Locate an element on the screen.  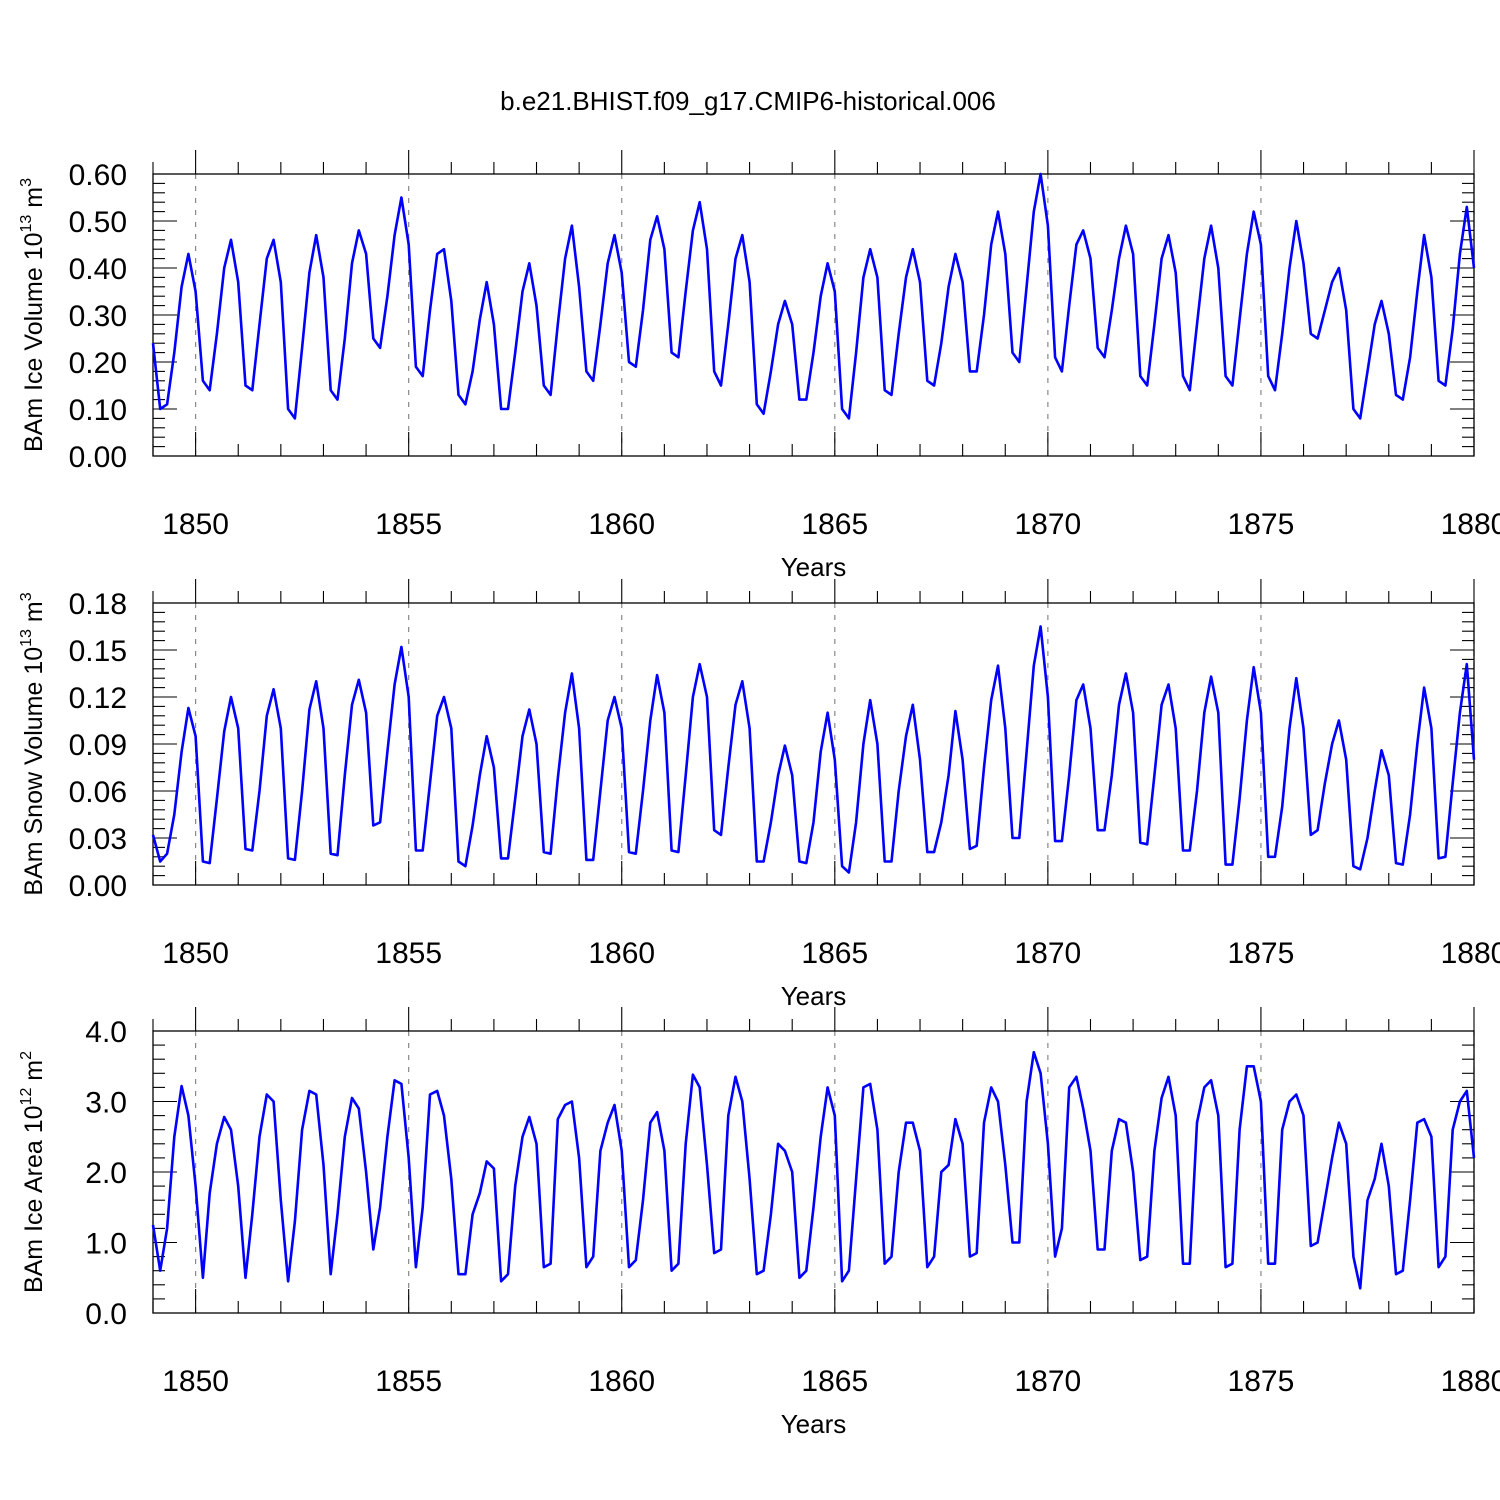
ytick-label: 0.50 is located at coordinates (98, 222).